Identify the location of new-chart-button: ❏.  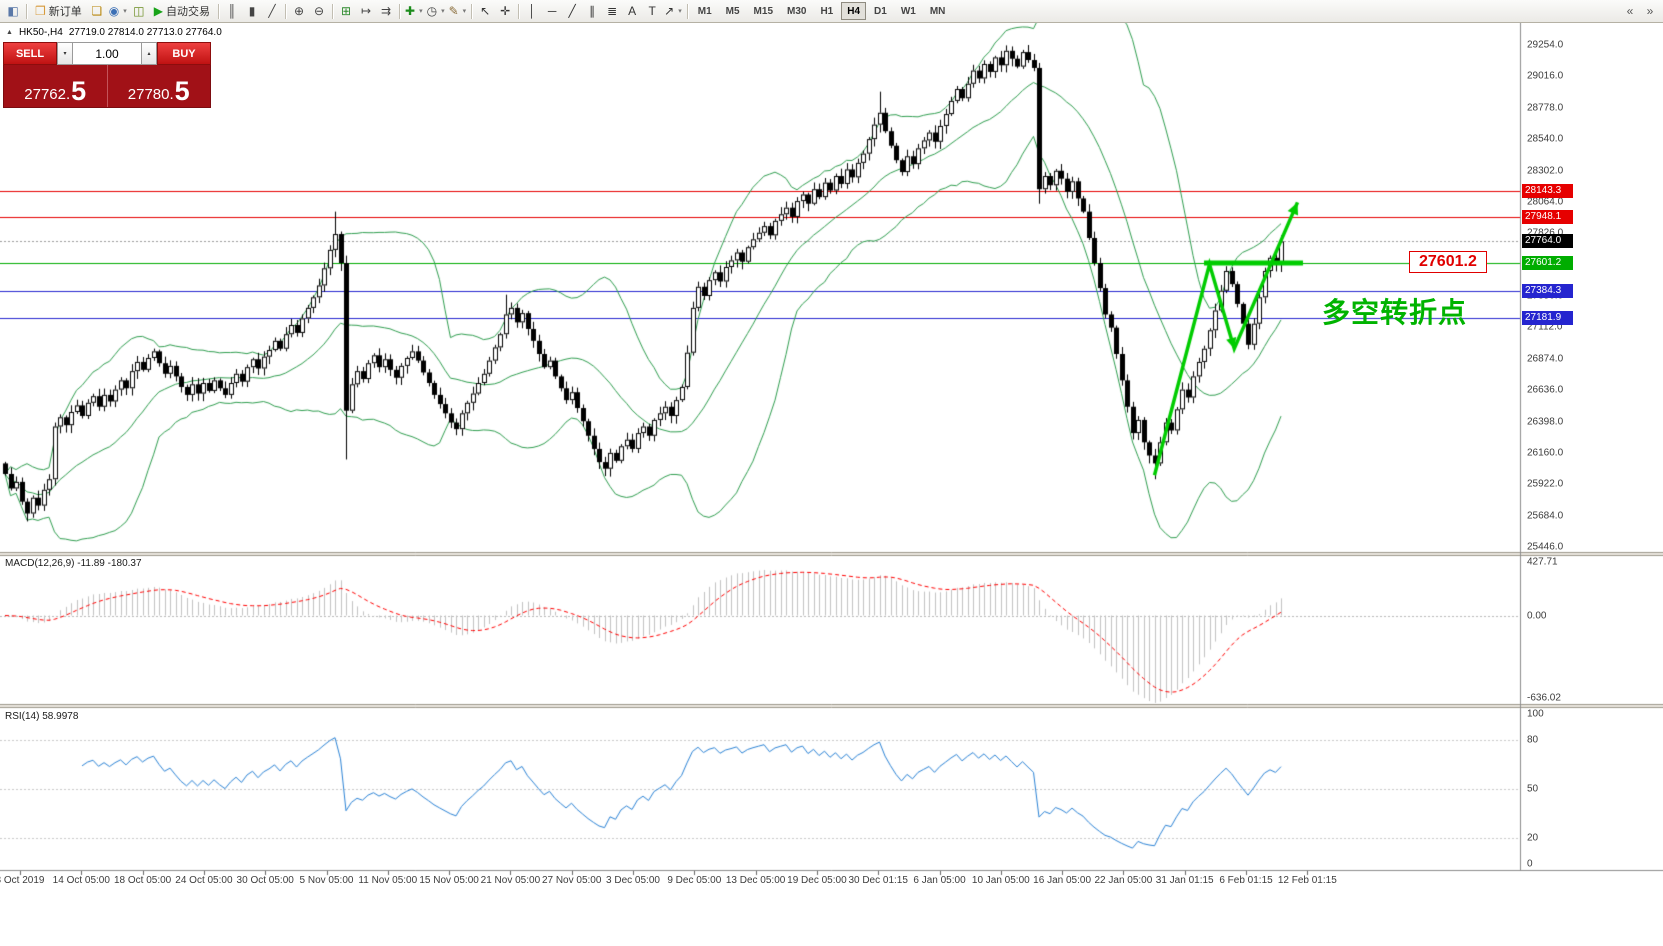
(97, 11).